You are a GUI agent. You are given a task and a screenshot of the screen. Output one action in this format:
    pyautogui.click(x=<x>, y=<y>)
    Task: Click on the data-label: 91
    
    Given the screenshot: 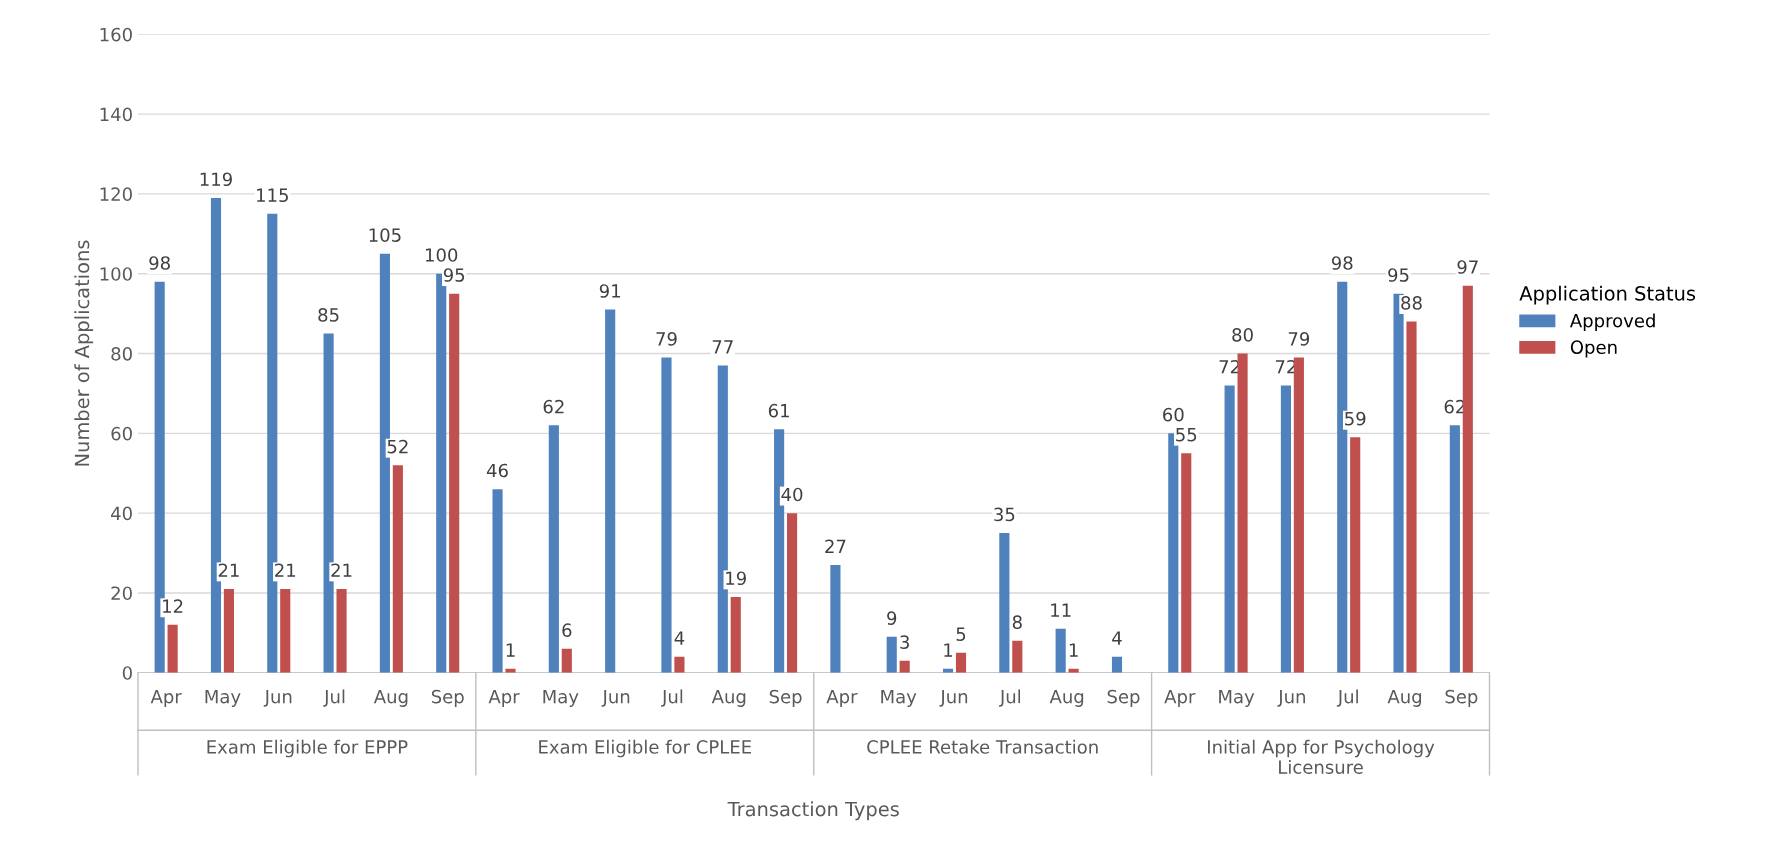 What is the action you would take?
    pyautogui.click(x=609, y=291)
    